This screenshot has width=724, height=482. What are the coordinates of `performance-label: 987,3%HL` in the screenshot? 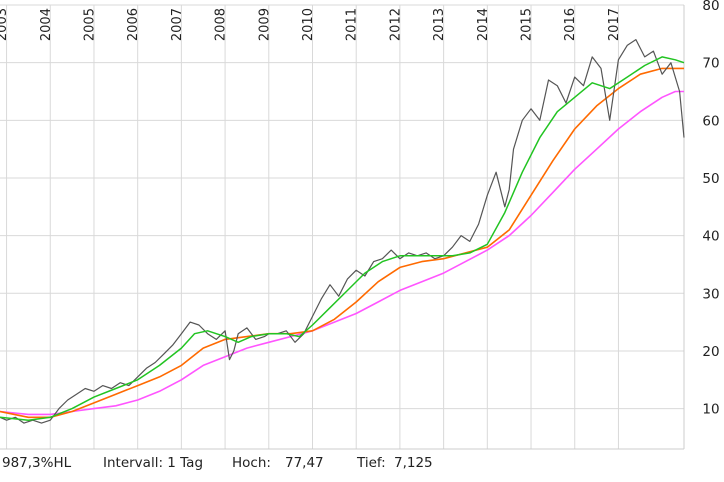 It's located at (37, 463).